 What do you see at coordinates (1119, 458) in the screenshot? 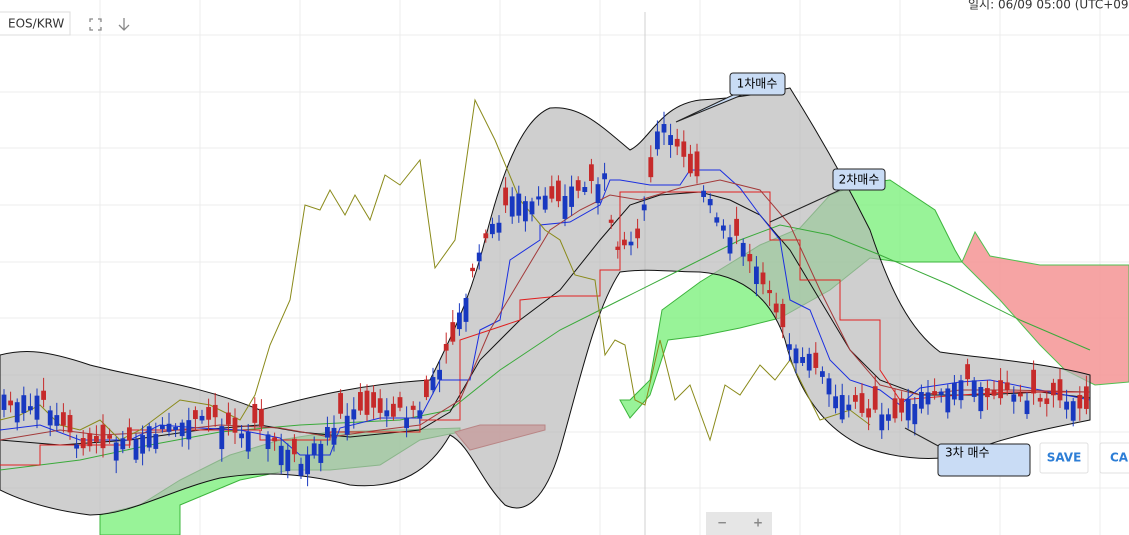
I see `button-label: CAN` at bounding box center [1119, 458].